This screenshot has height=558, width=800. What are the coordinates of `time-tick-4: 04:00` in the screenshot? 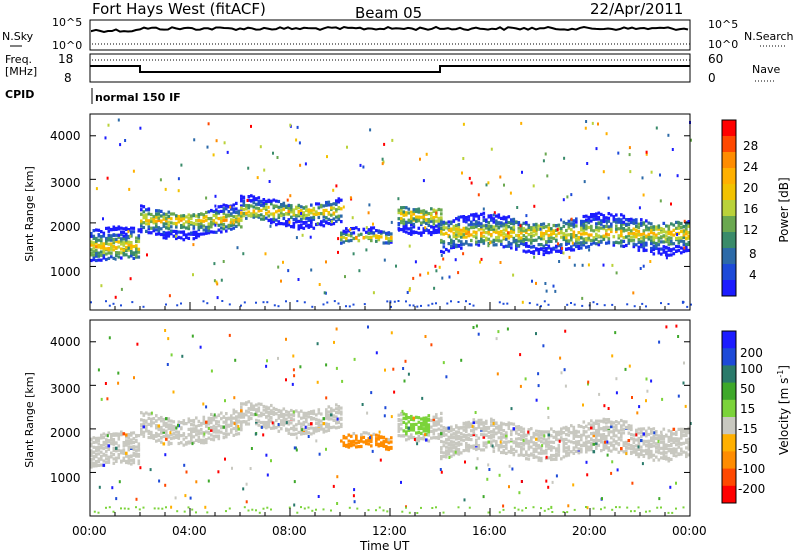 It's located at (189, 531).